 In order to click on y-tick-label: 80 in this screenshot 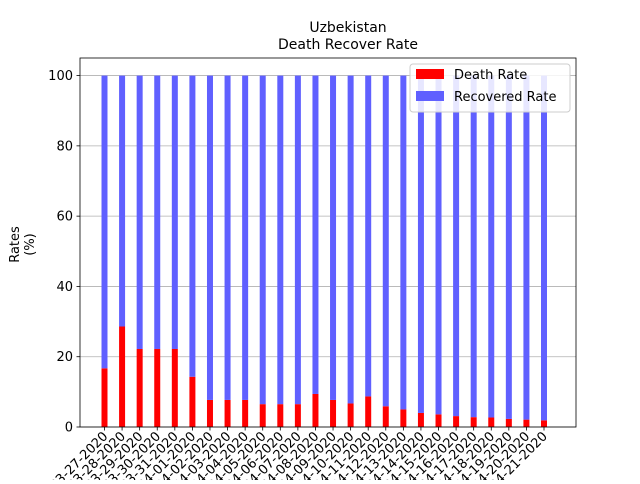, I will do `click(64, 146)`.